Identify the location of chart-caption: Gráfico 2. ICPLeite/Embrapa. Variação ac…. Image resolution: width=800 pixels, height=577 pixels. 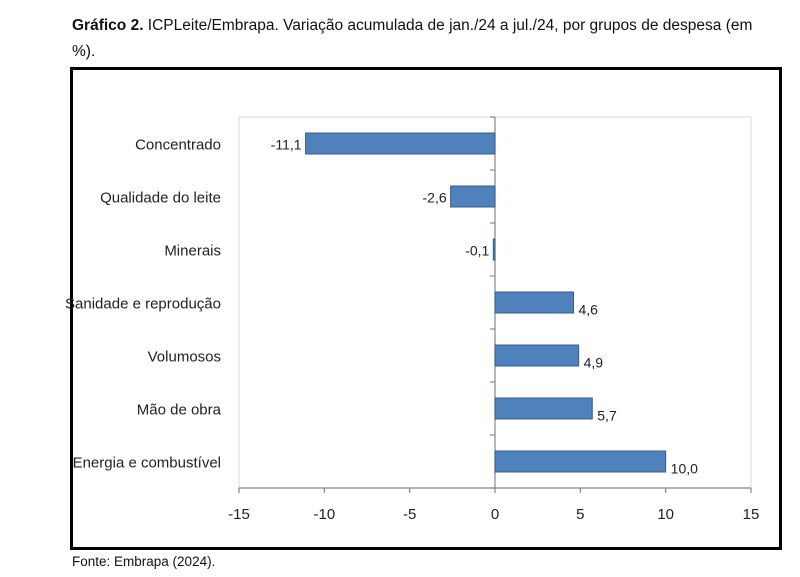
(422, 39).